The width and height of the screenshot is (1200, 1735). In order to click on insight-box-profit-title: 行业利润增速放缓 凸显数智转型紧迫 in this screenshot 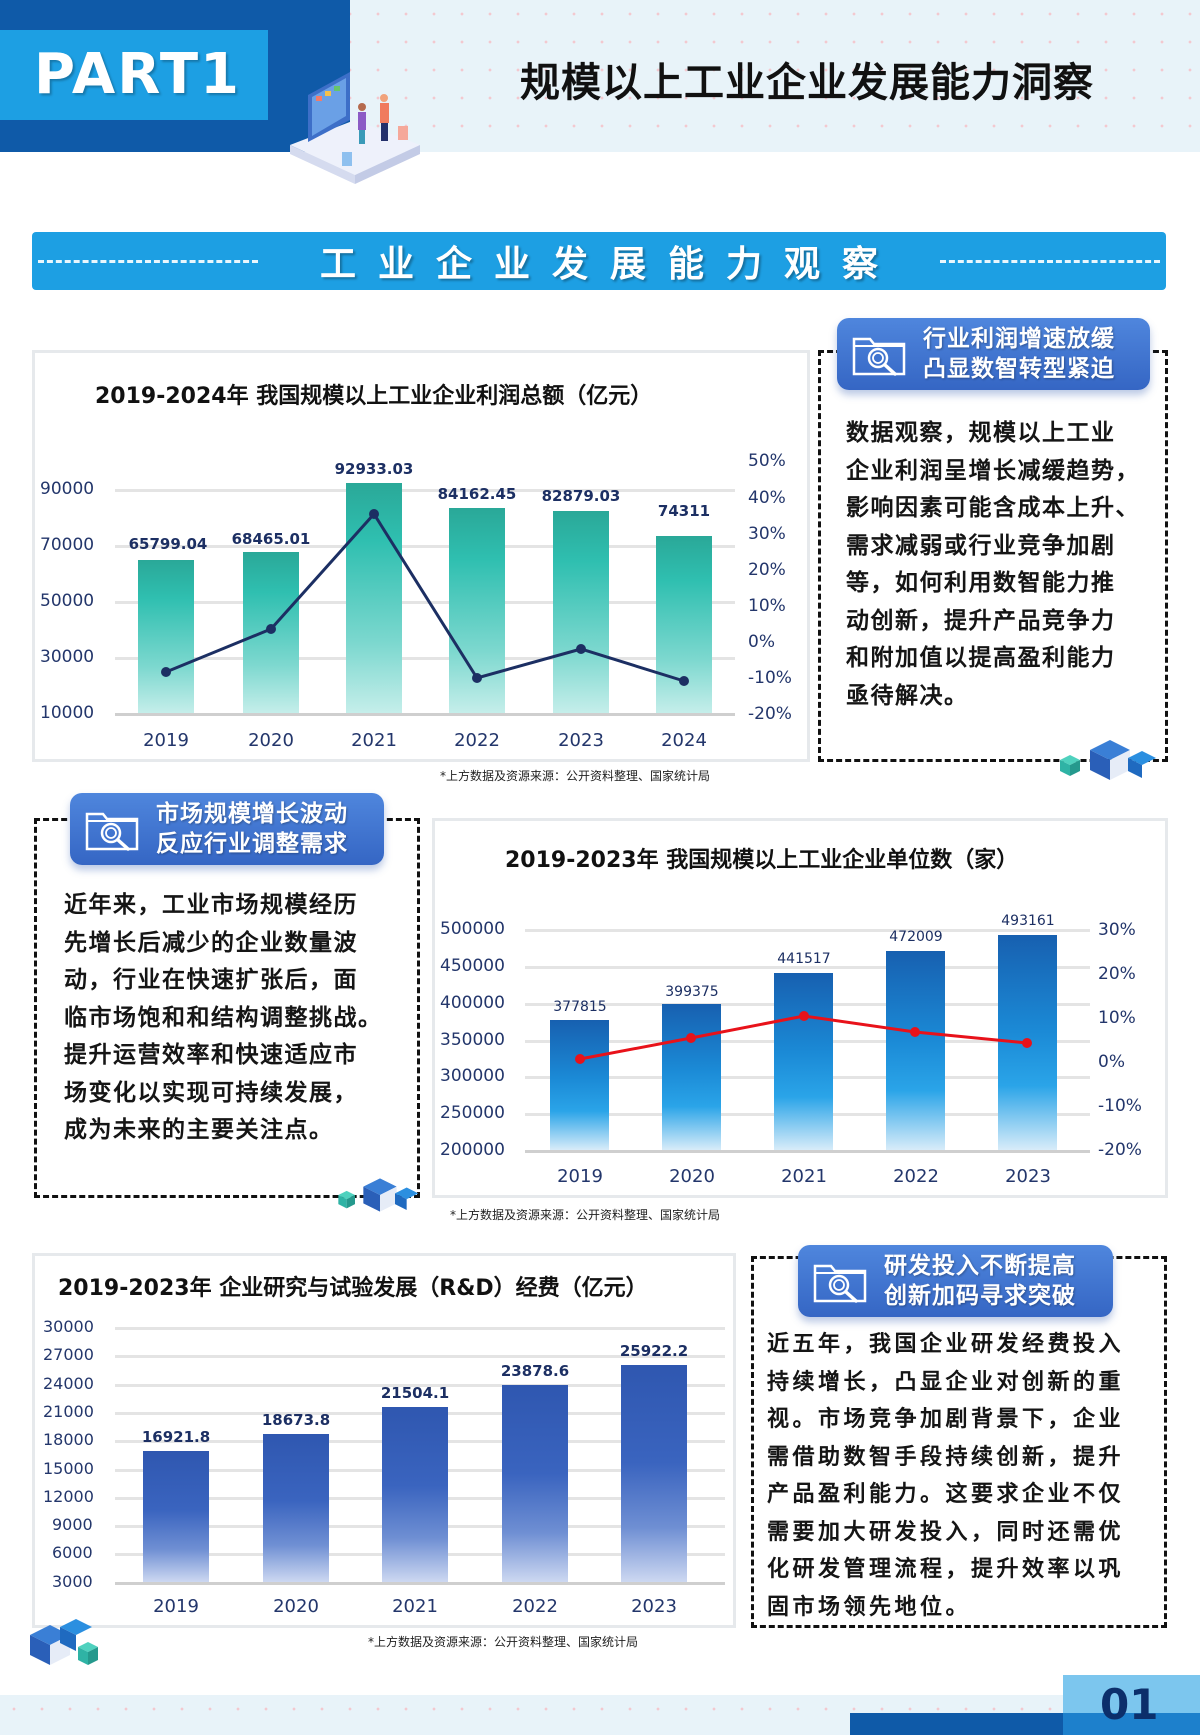, I will do `click(1019, 354)`.